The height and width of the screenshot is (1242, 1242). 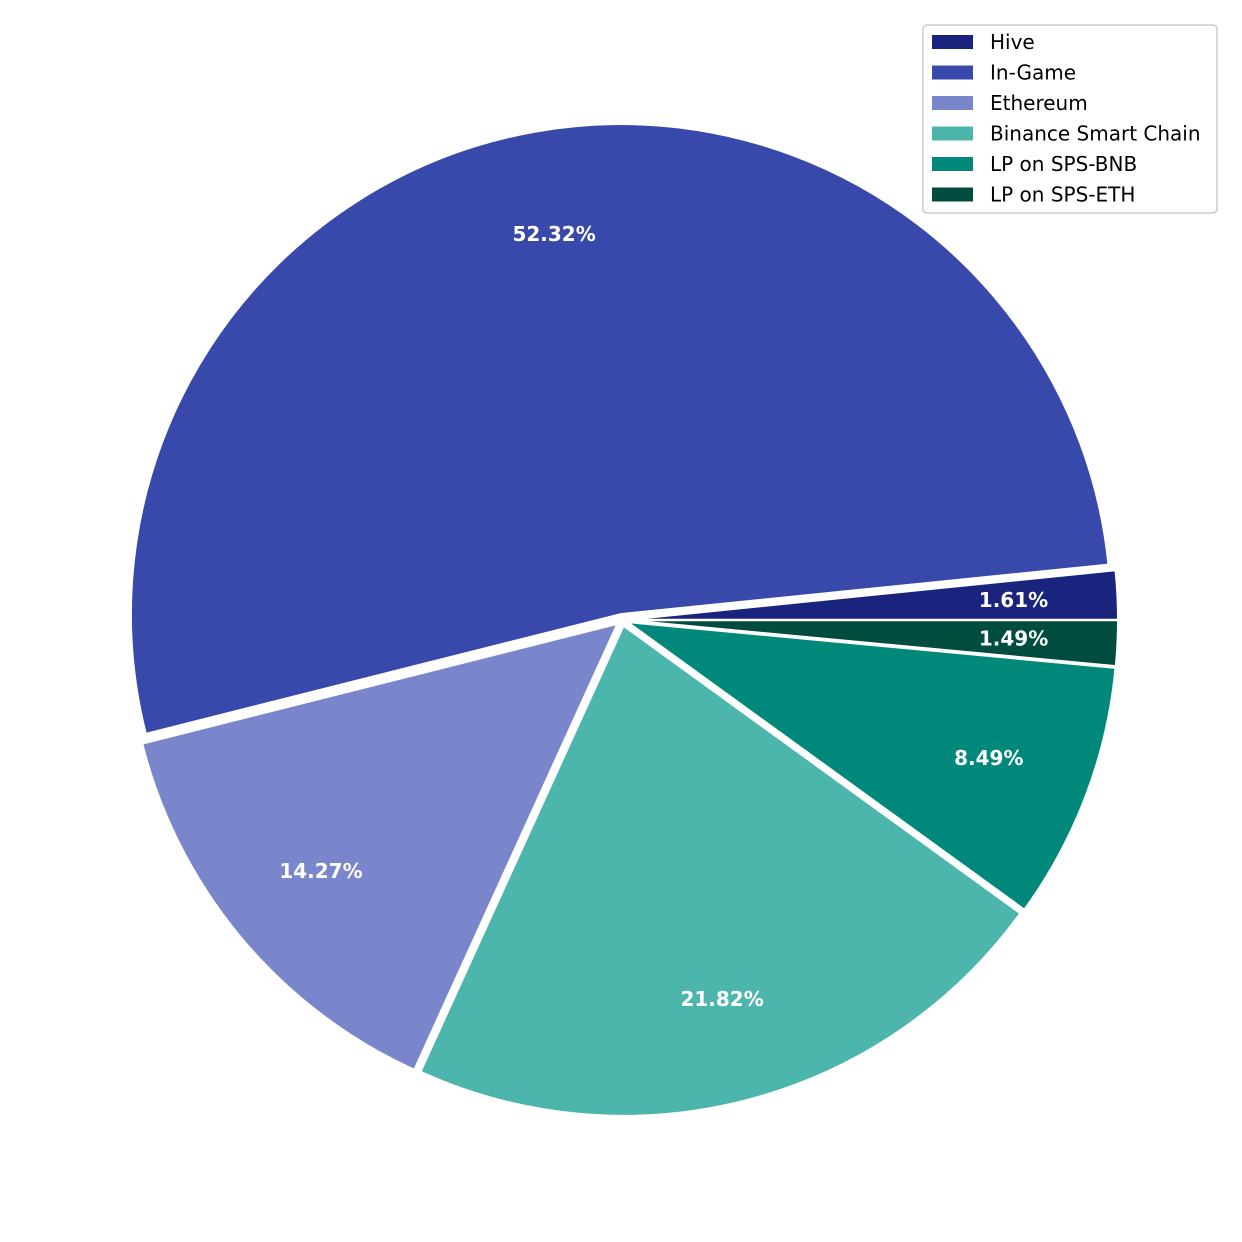 What do you see at coordinates (721, 999) in the screenshot?
I see `slice-label-binance-smart-chain: 21.82%` at bounding box center [721, 999].